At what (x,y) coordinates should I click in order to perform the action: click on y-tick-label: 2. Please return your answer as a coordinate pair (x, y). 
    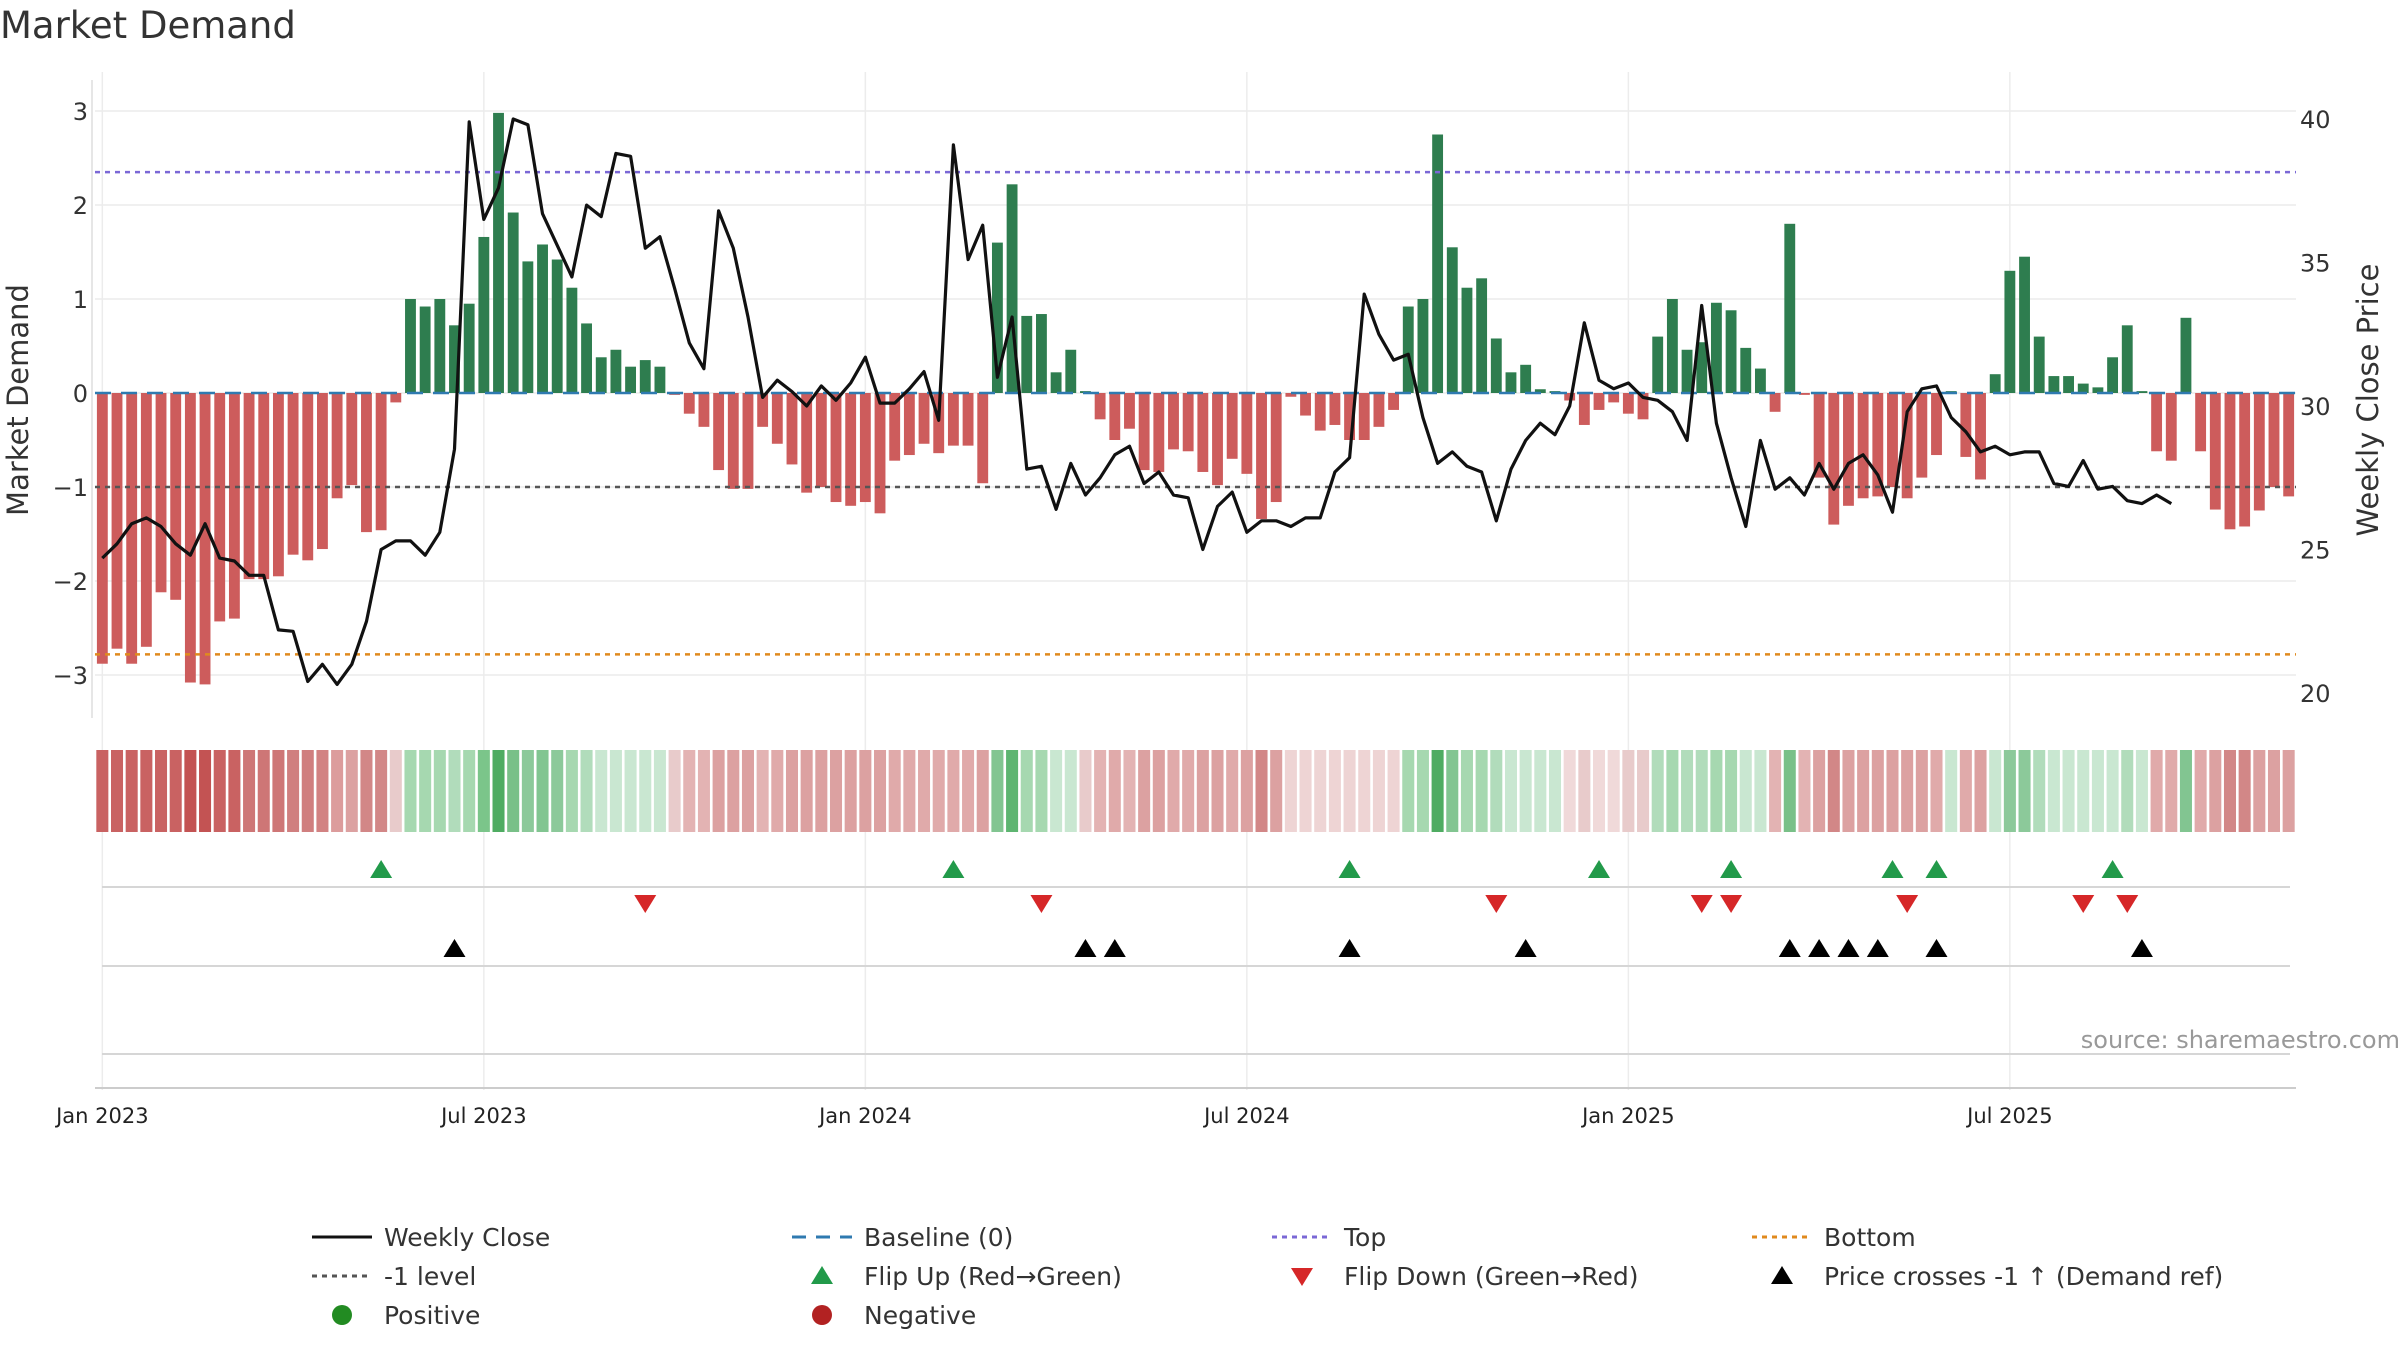
    Looking at the image, I should click on (80, 206).